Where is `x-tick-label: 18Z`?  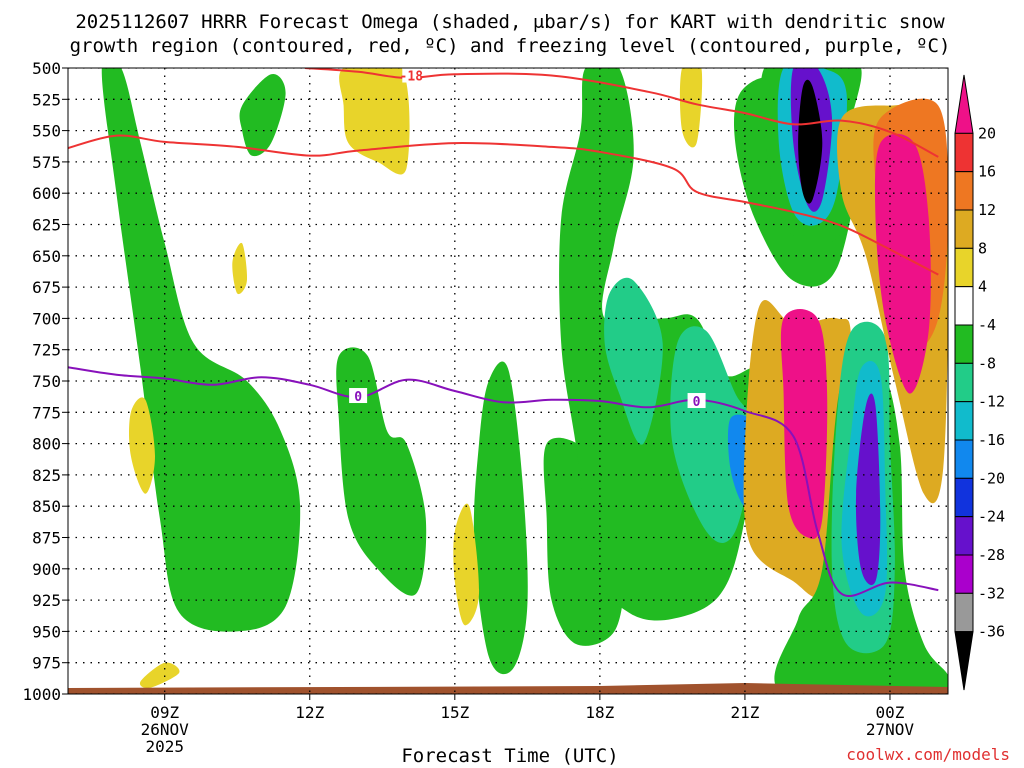
x-tick-label: 18Z is located at coordinates (599, 712).